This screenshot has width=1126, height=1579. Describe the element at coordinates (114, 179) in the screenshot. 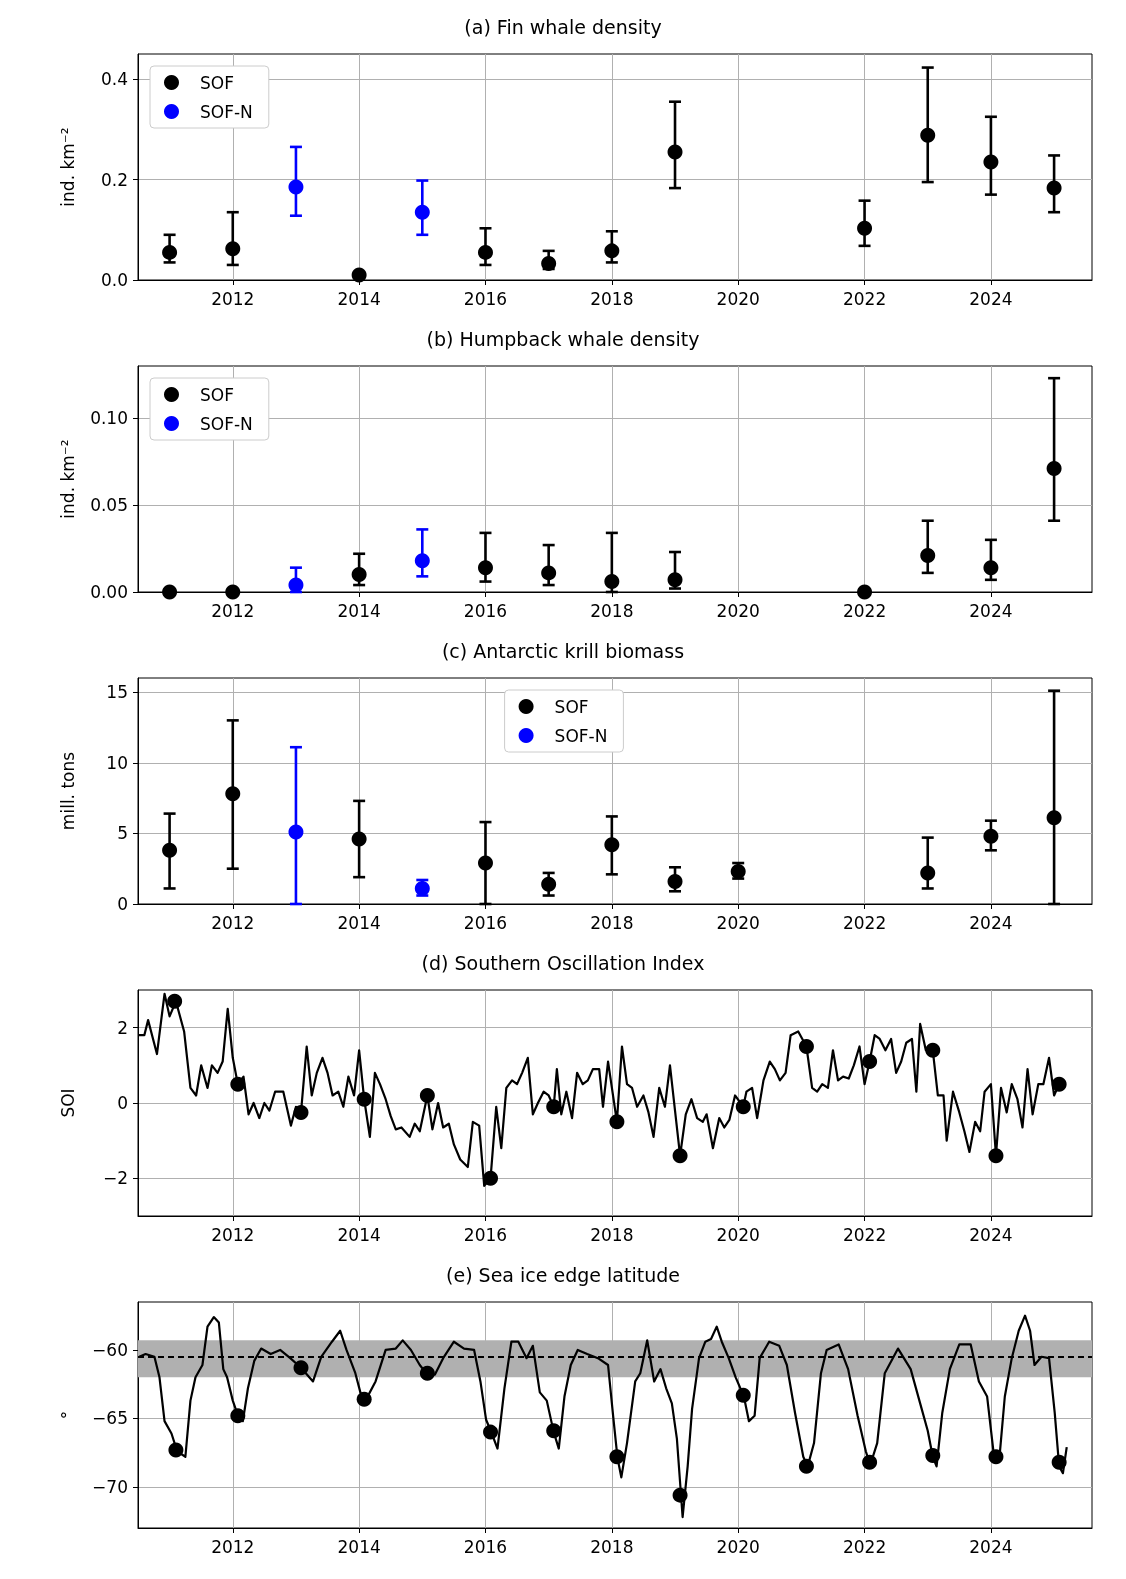

I see `y-tick-label: 0.2` at that location.